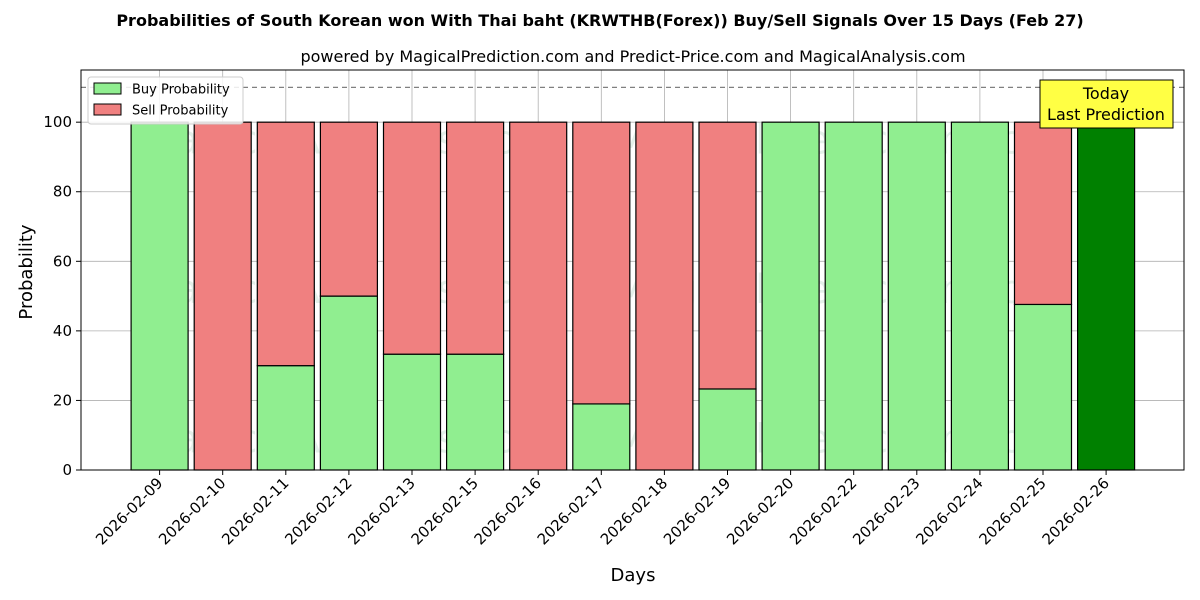 This screenshot has width=1200, height=600. What do you see at coordinates (508, 511) in the screenshot?
I see `x-tick-label: 2026-02-16` at bounding box center [508, 511].